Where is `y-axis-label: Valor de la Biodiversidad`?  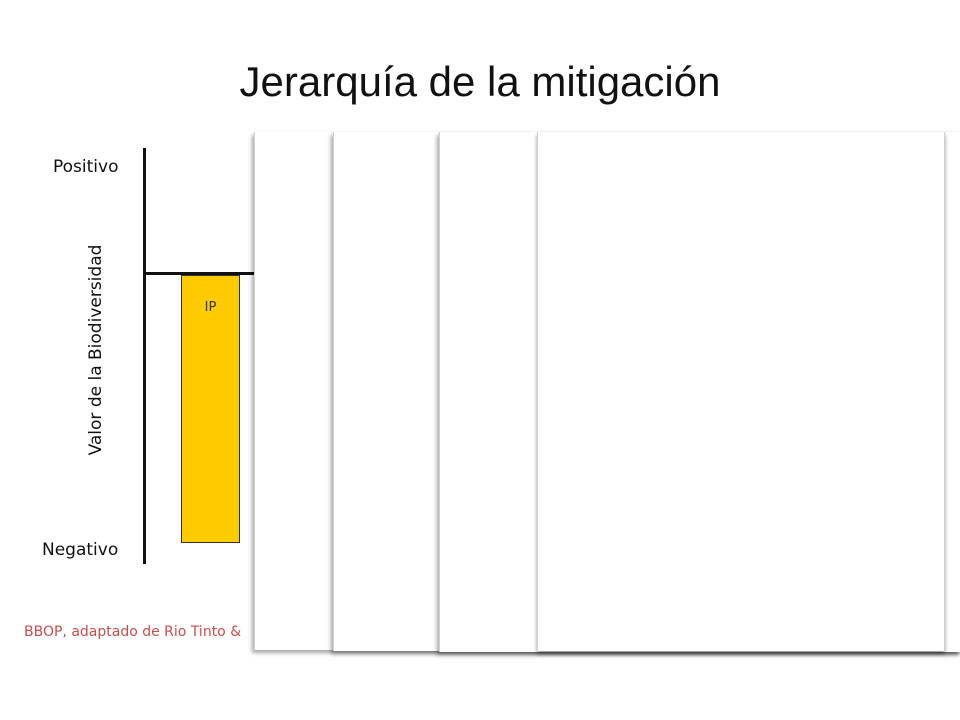 y-axis-label: Valor de la Biodiversidad is located at coordinates (96, 350).